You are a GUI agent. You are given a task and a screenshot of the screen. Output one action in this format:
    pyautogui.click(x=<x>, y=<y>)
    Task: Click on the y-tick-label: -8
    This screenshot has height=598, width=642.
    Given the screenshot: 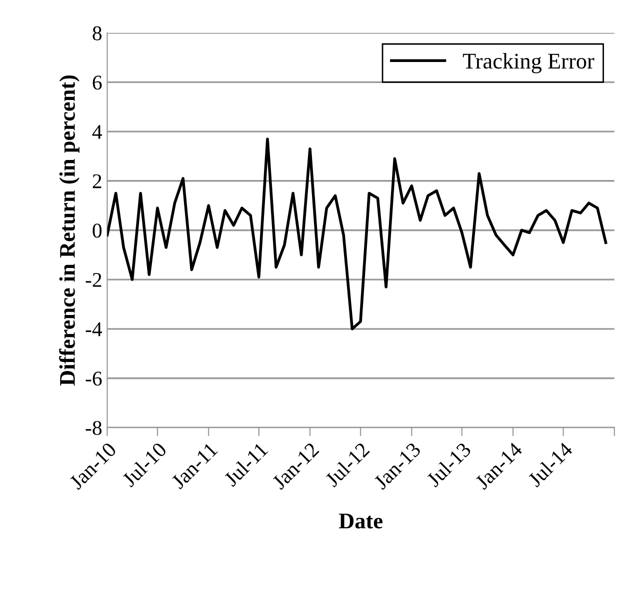 What is the action you would take?
    pyautogui.click(x=94, y=428)
    